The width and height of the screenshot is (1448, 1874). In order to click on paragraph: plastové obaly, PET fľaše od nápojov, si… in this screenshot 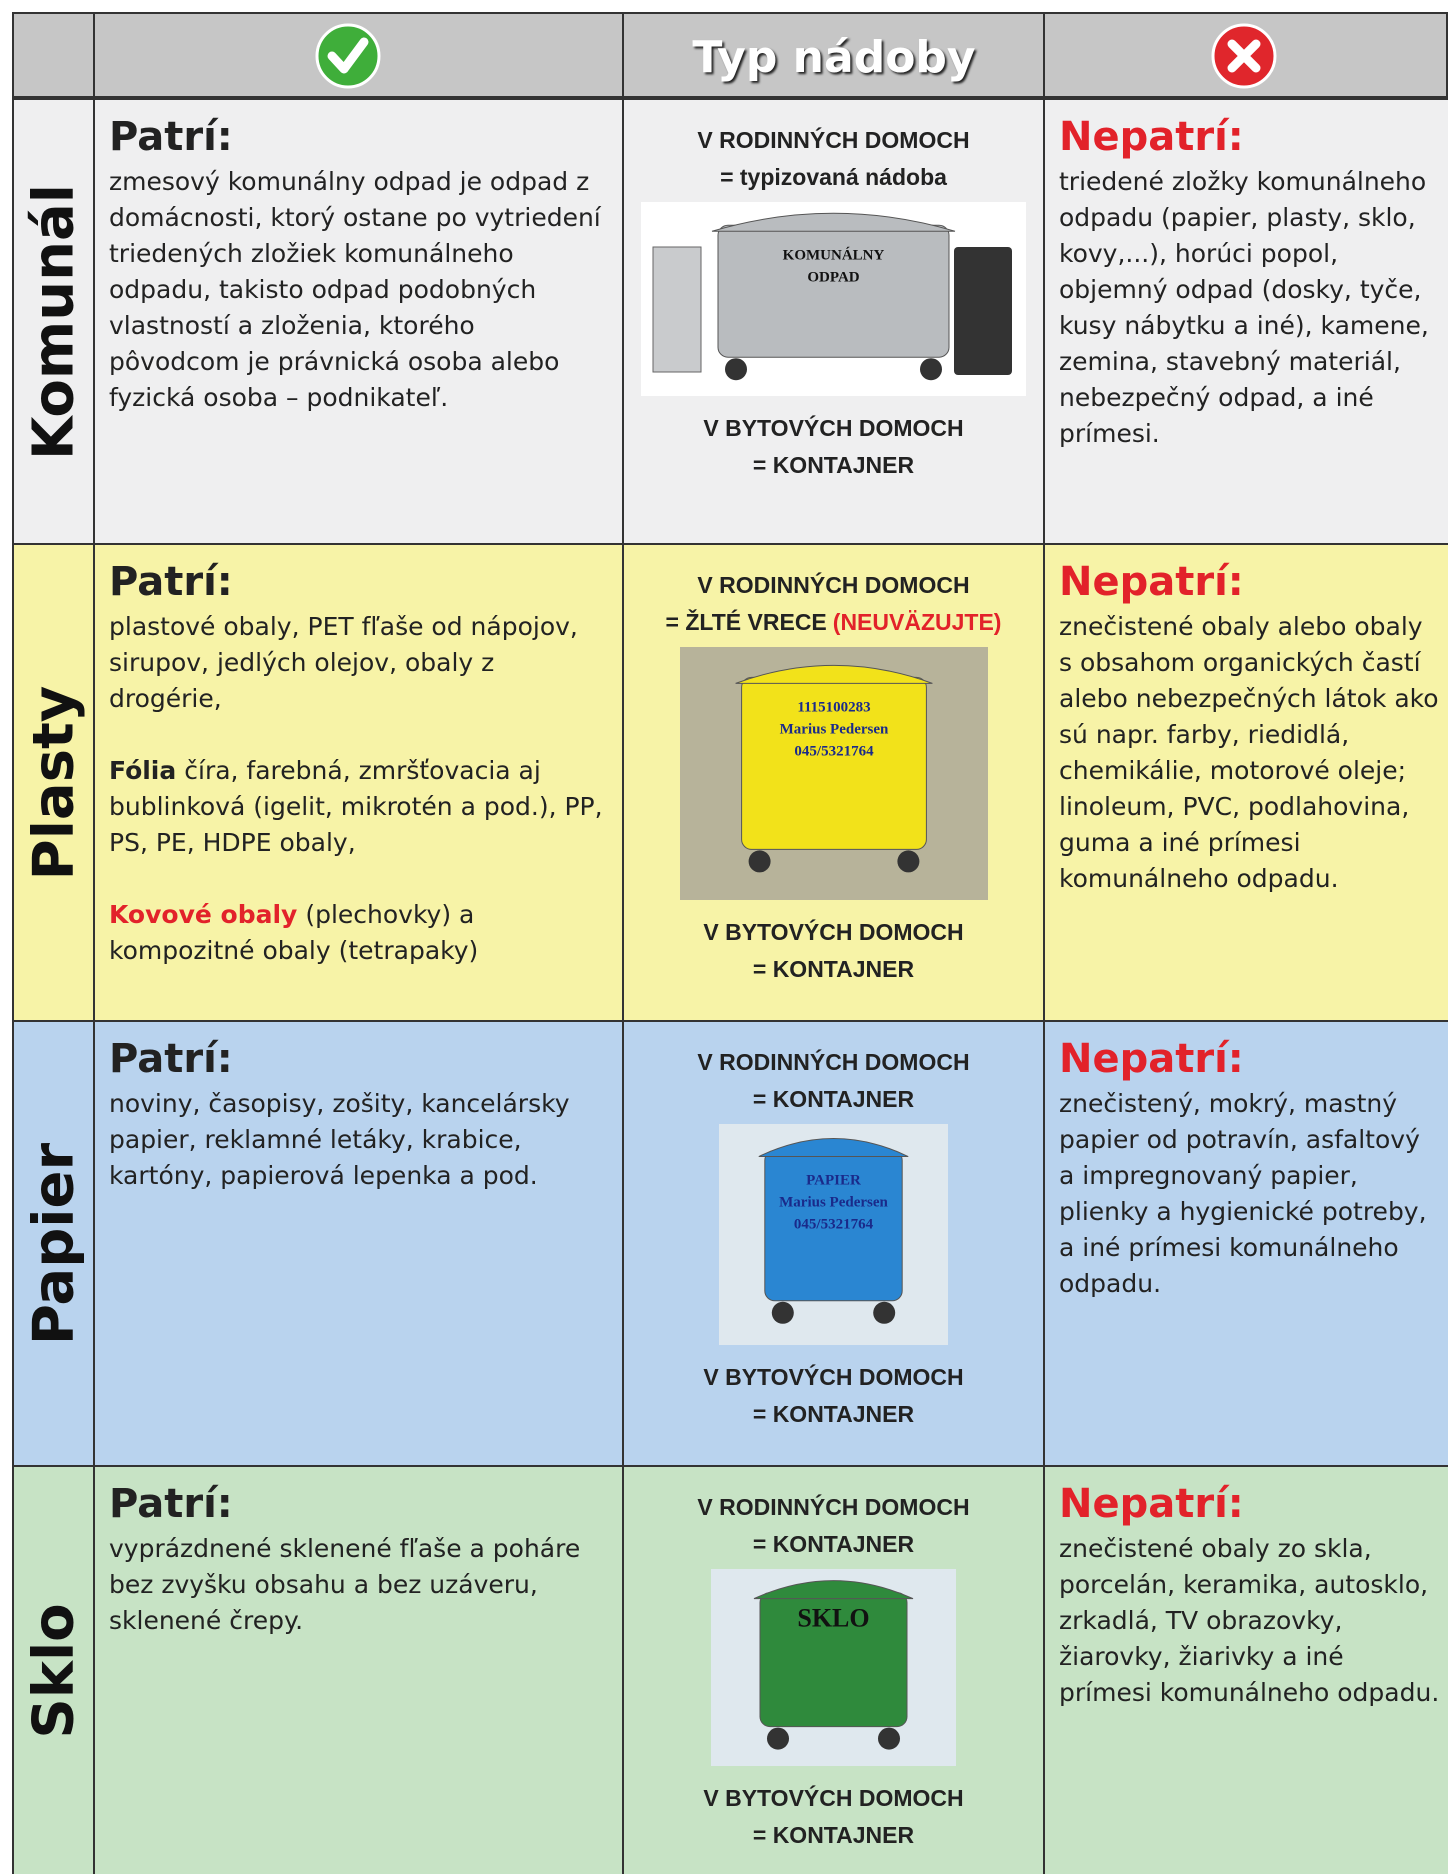, I will do `click(358, 663)`.